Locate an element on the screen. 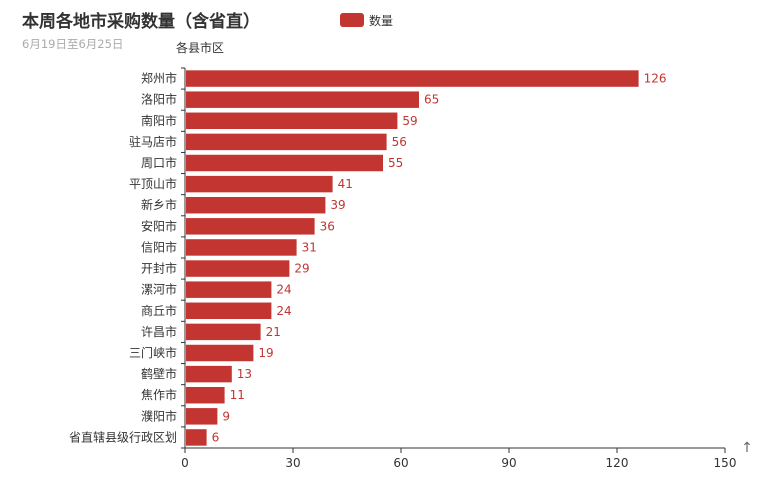 The height and width of the screenshot is (483, 767). data-label: 36 is located at coordinates (327, 226).